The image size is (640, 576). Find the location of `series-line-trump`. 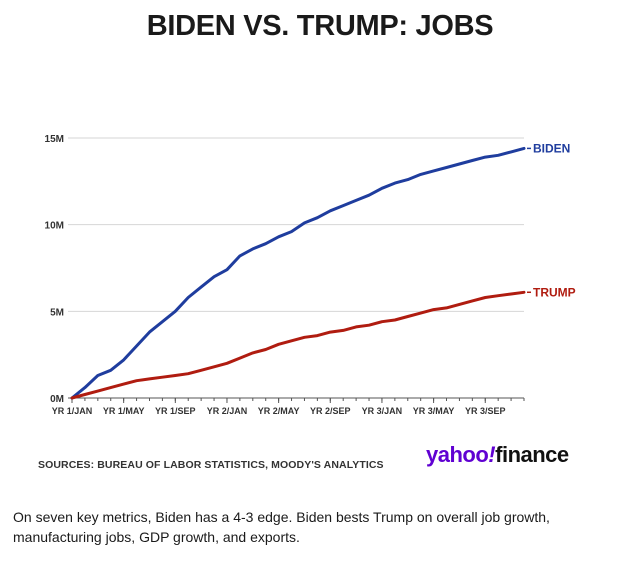

series-line-trump is located at coordinates (298, 345).